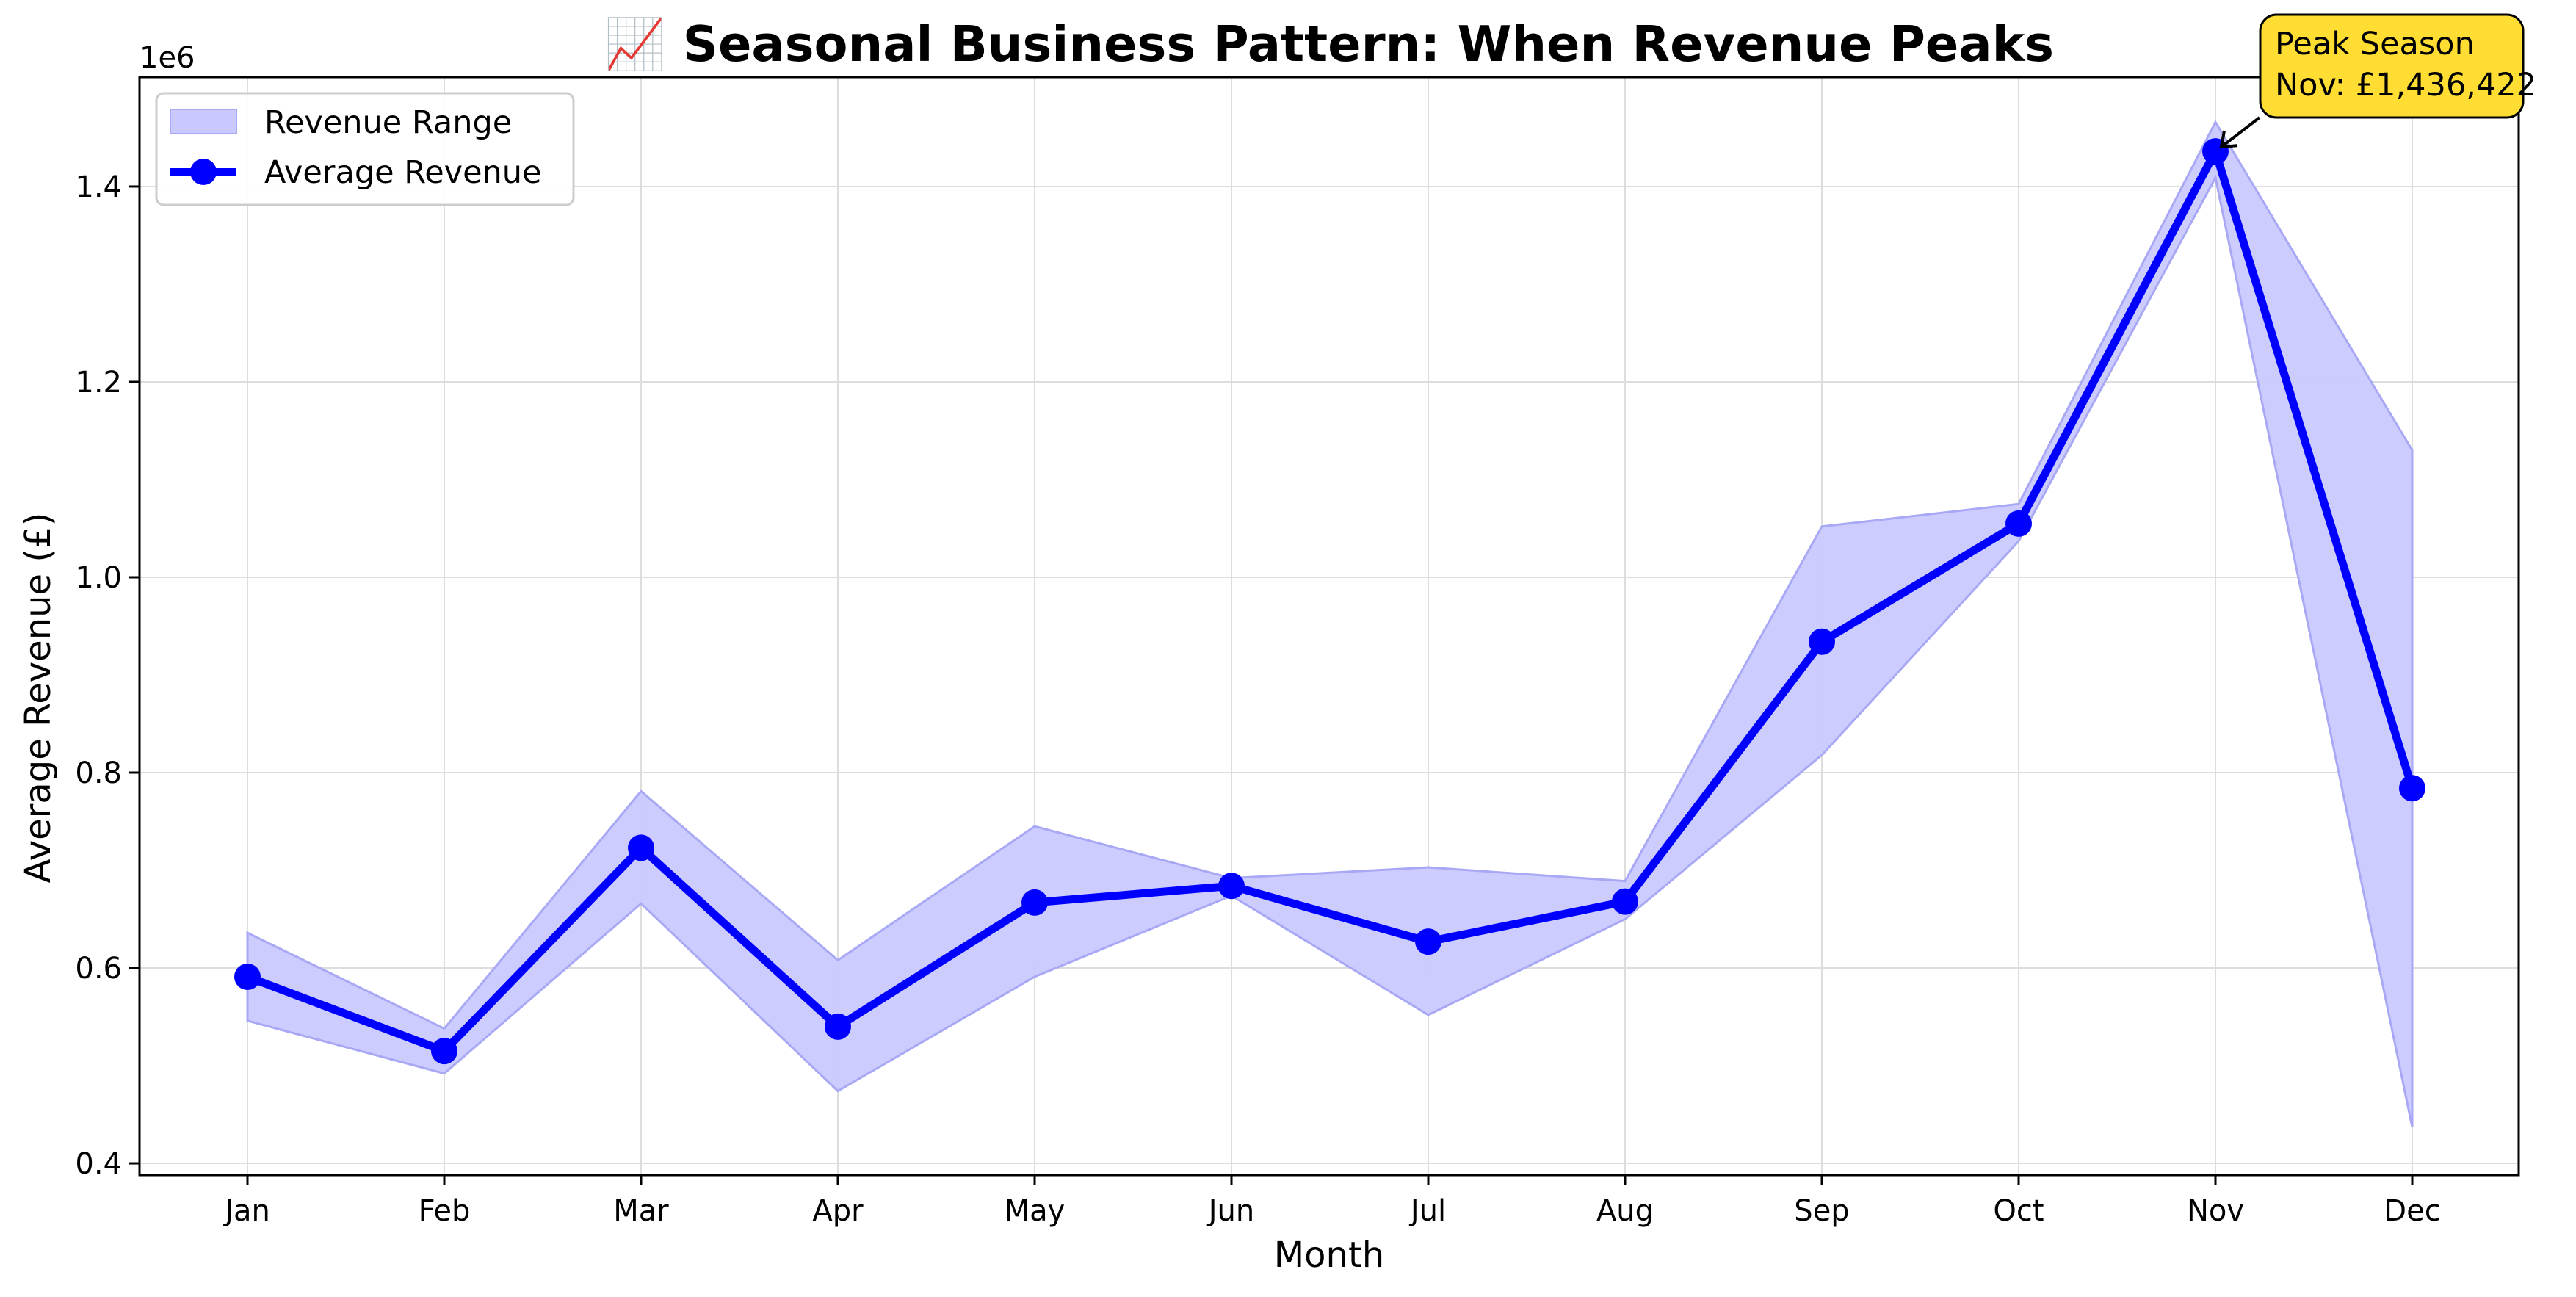 This screenshot has width=2576, height=1297. What do you see at coordinates (38, 698) in the screenshot?
I see `y-axis-label: Average Revenue (£)` at bounding box center [38, 698].